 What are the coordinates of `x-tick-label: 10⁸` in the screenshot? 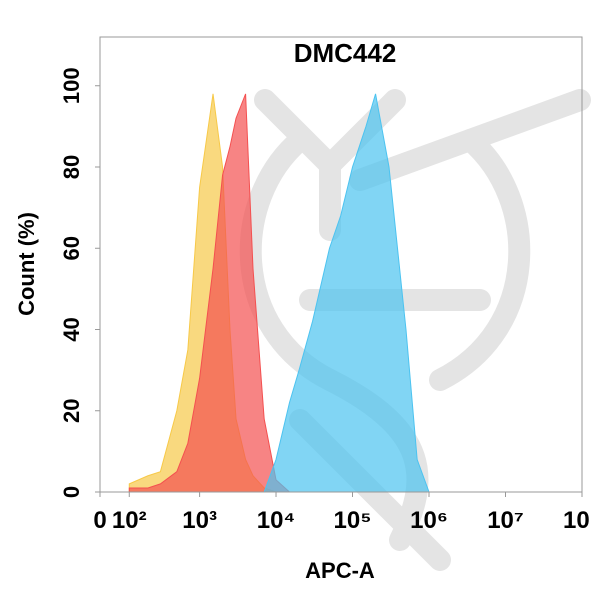 It's located at (577, 520).